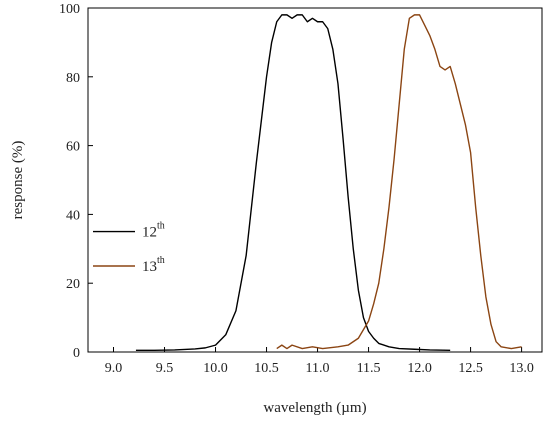 This screenshot has height=426, width=550. What do you see at coordinates (18, 180) in the screenshot?
I see `y-axis-title: response (%)` at bounding box center [18, 180].